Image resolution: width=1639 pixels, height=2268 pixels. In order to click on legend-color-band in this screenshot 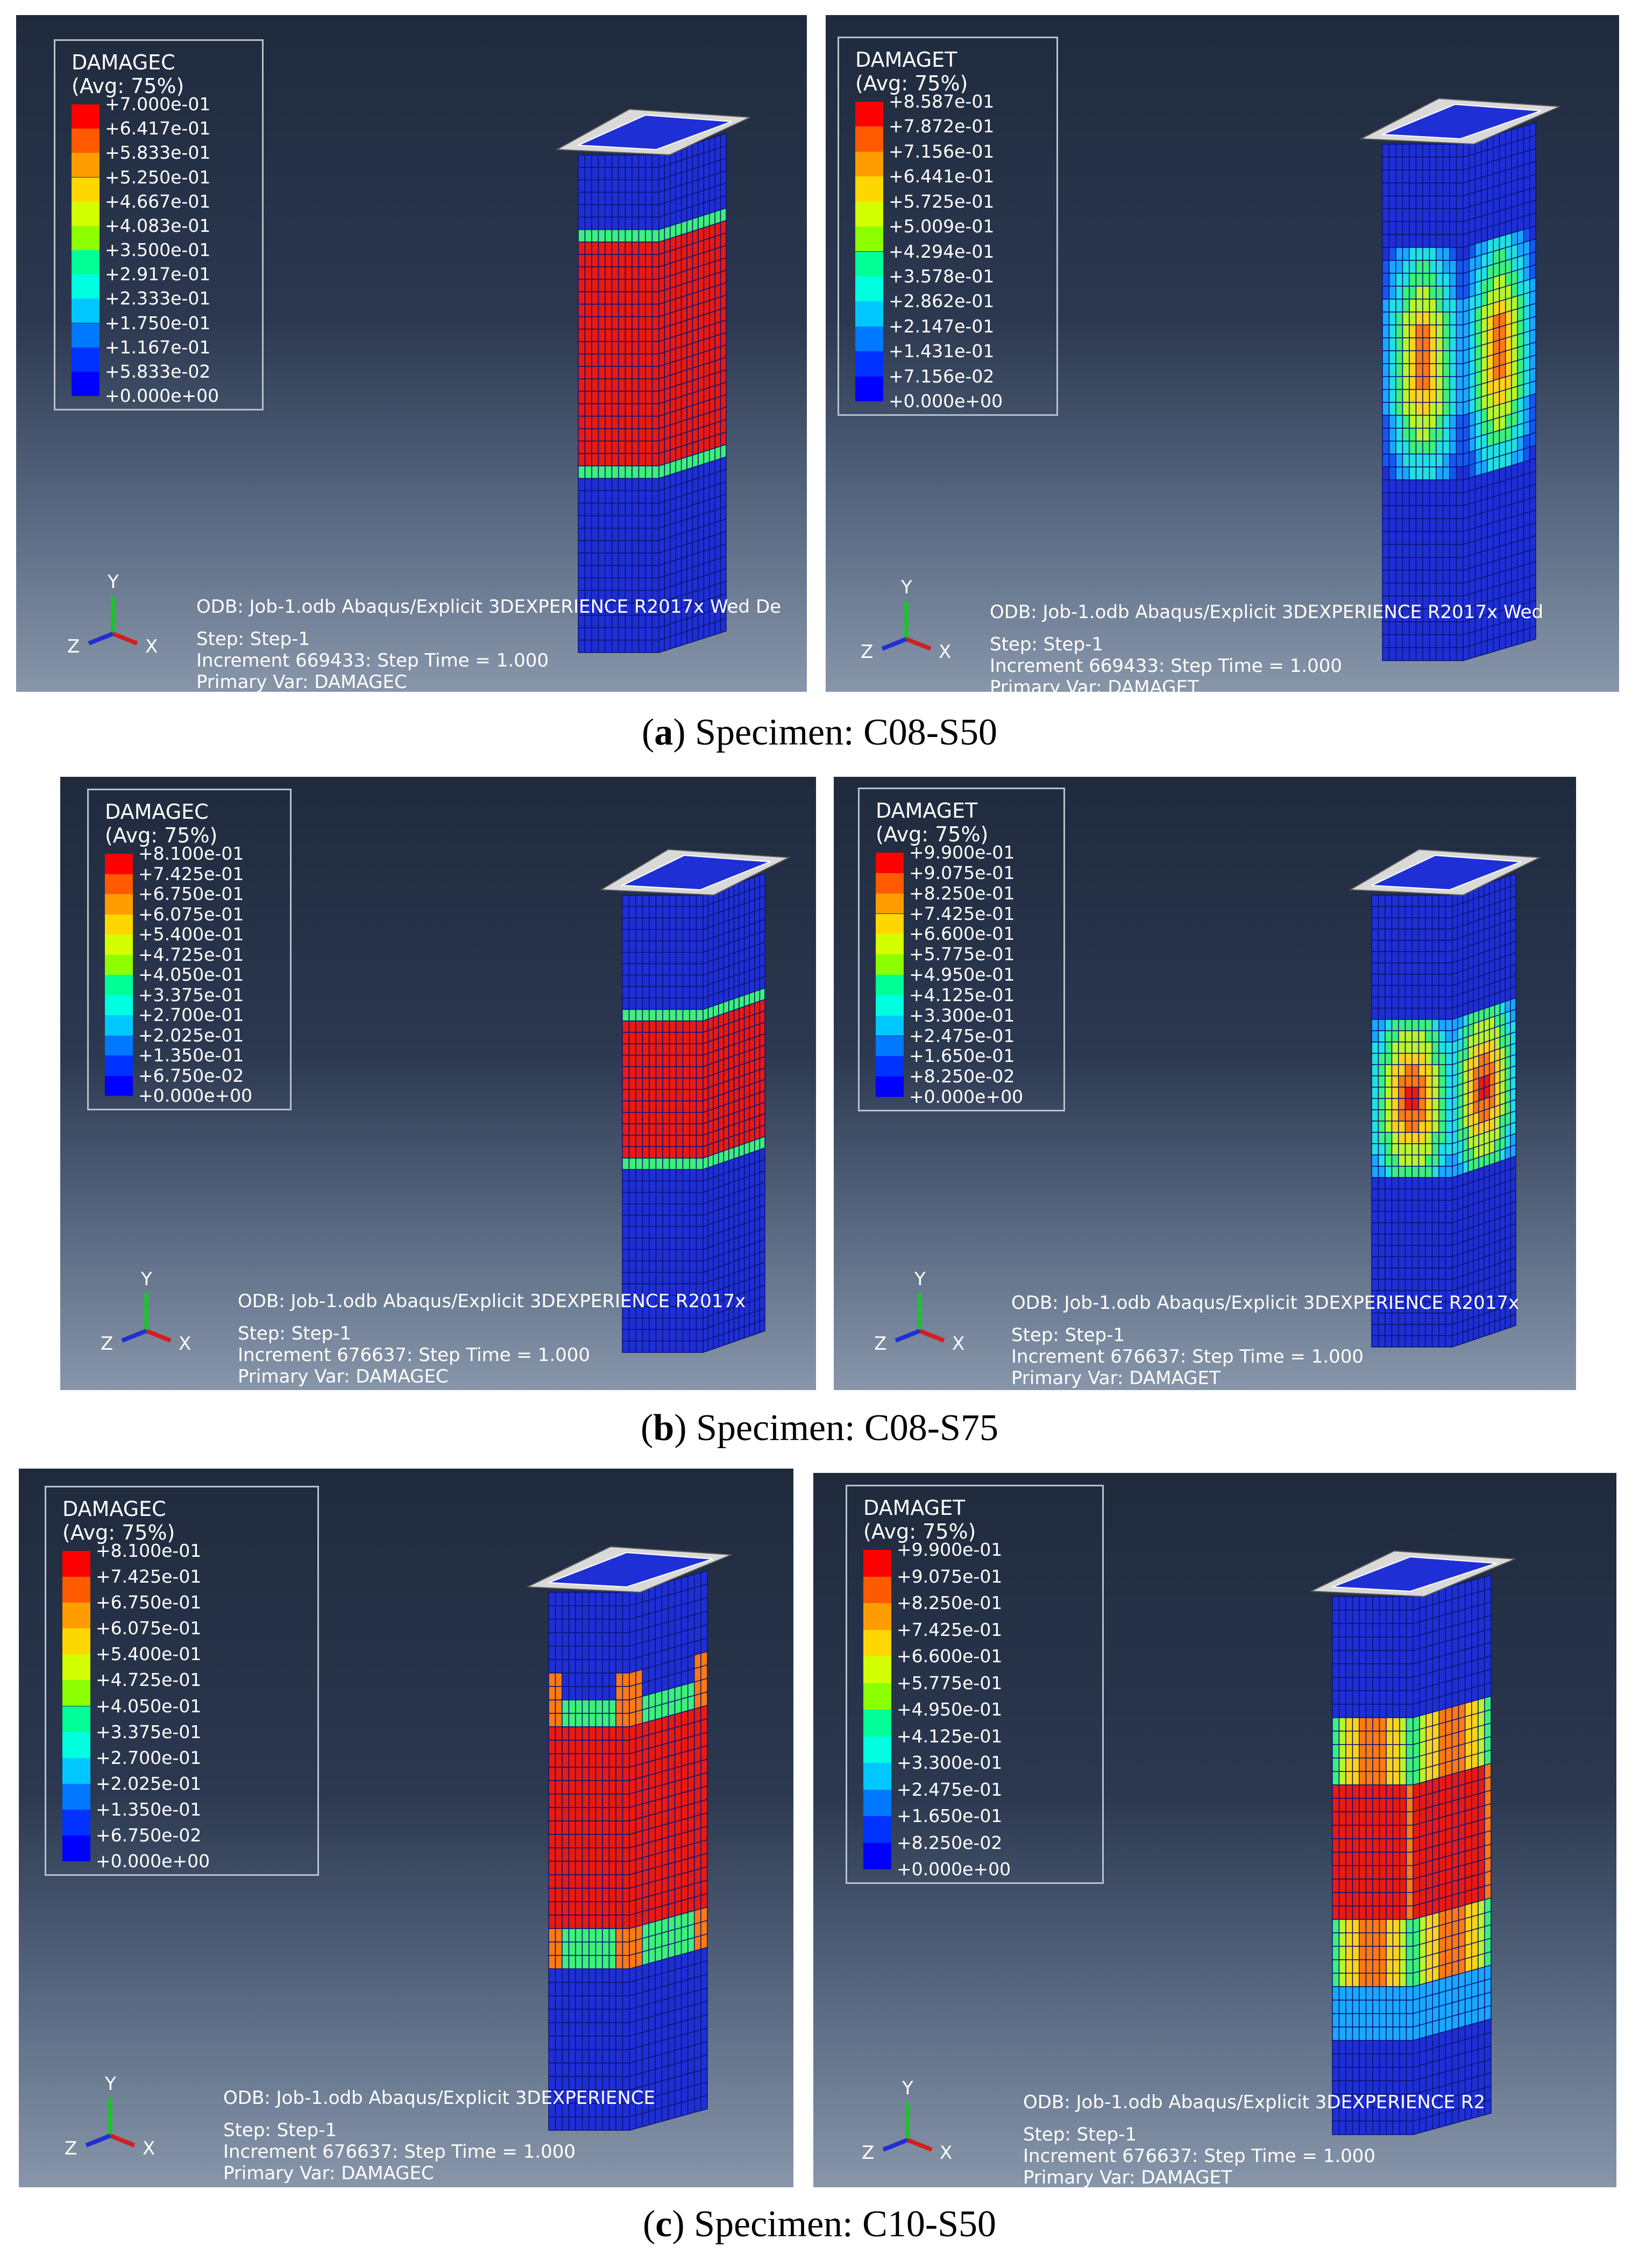, I will do `click(119, 924)`.